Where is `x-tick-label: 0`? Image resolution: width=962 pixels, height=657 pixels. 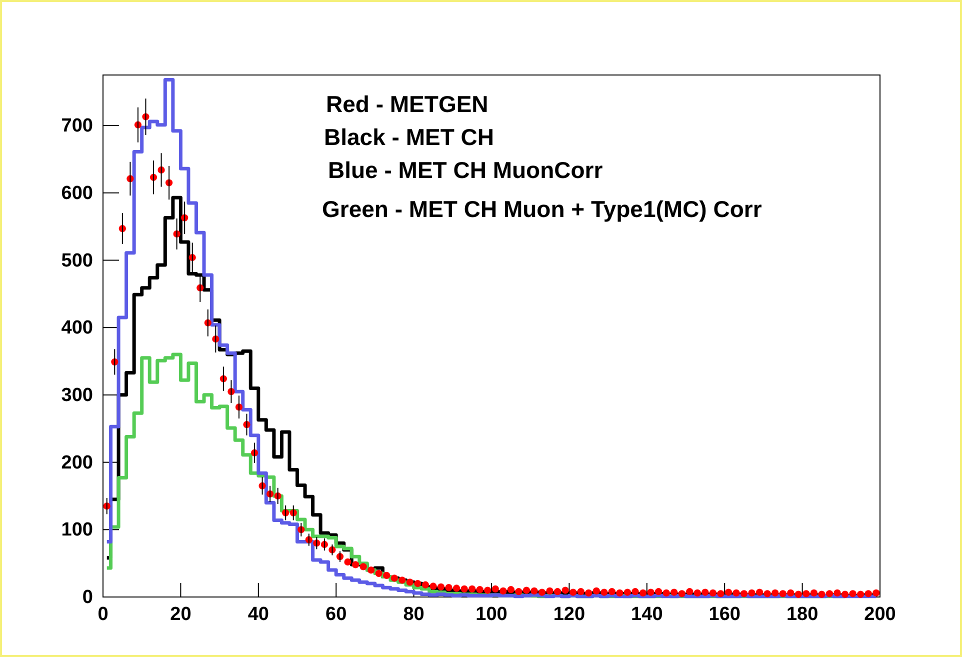 x-tick-label: 0 is located at coordinates (103, 615).